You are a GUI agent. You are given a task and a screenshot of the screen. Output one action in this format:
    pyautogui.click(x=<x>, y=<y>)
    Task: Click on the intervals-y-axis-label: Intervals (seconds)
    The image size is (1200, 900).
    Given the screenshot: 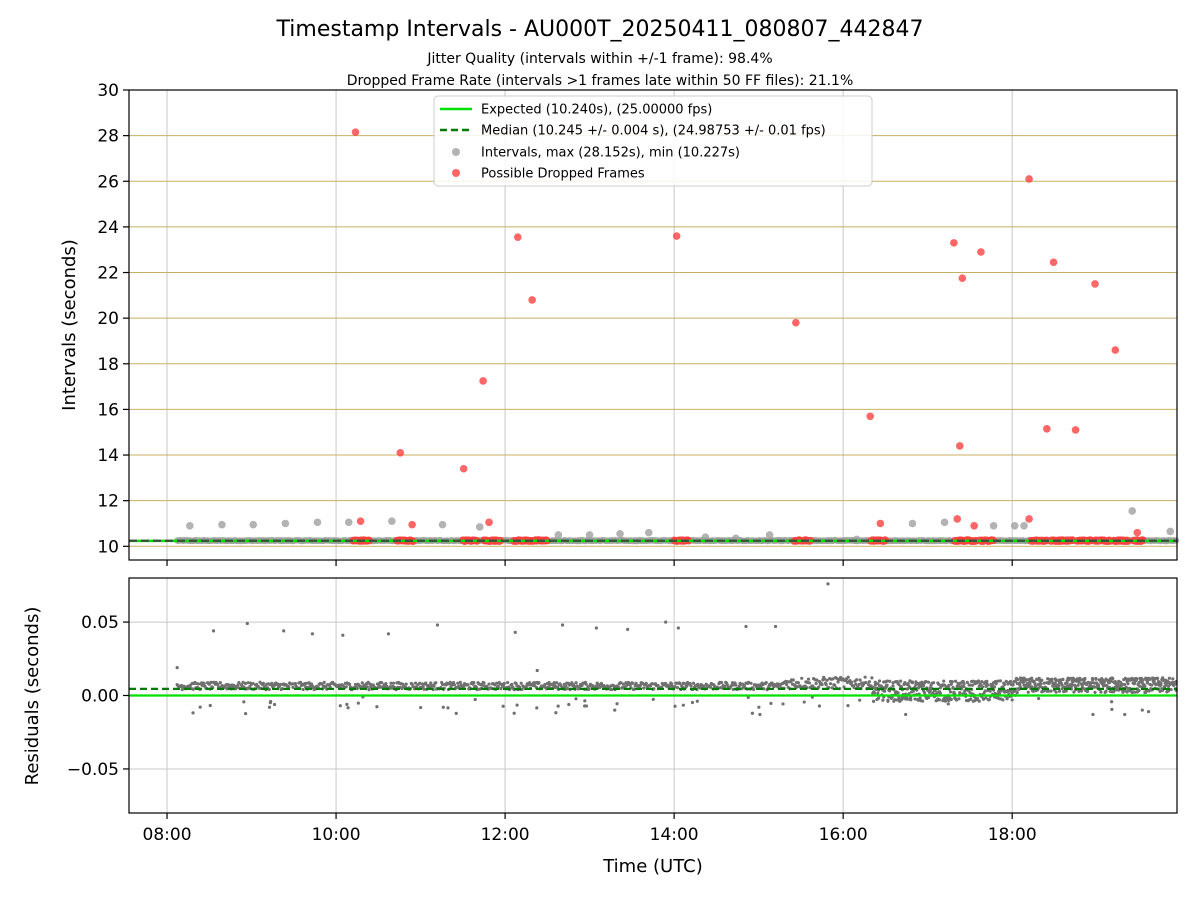 What is the action you would take?
    pyautogui.click(x=69, y=325)
    